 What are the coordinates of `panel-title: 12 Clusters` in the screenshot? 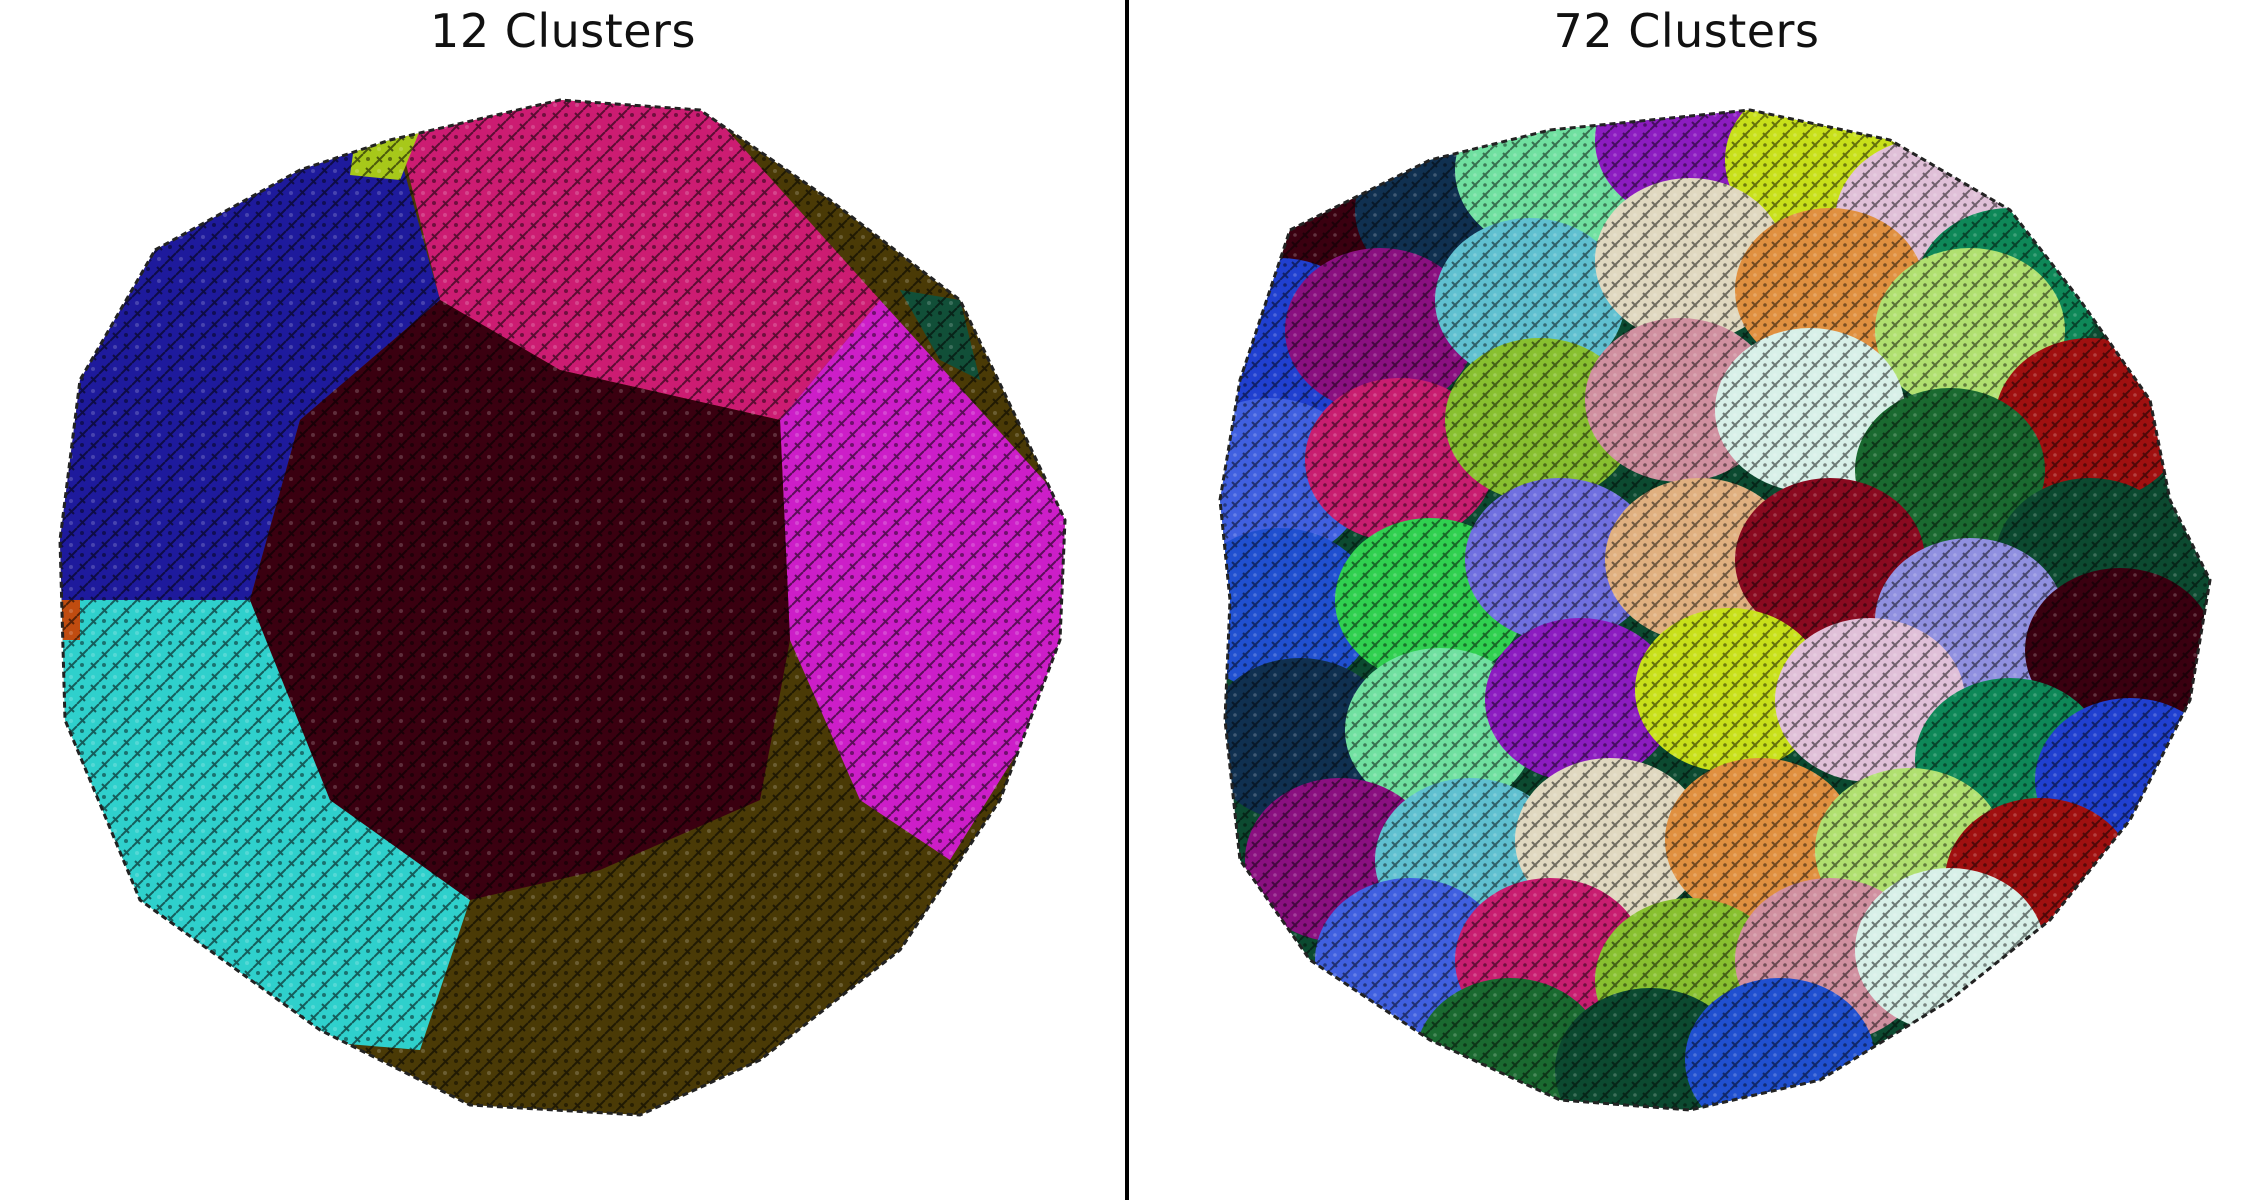 It's located at (563, 31).